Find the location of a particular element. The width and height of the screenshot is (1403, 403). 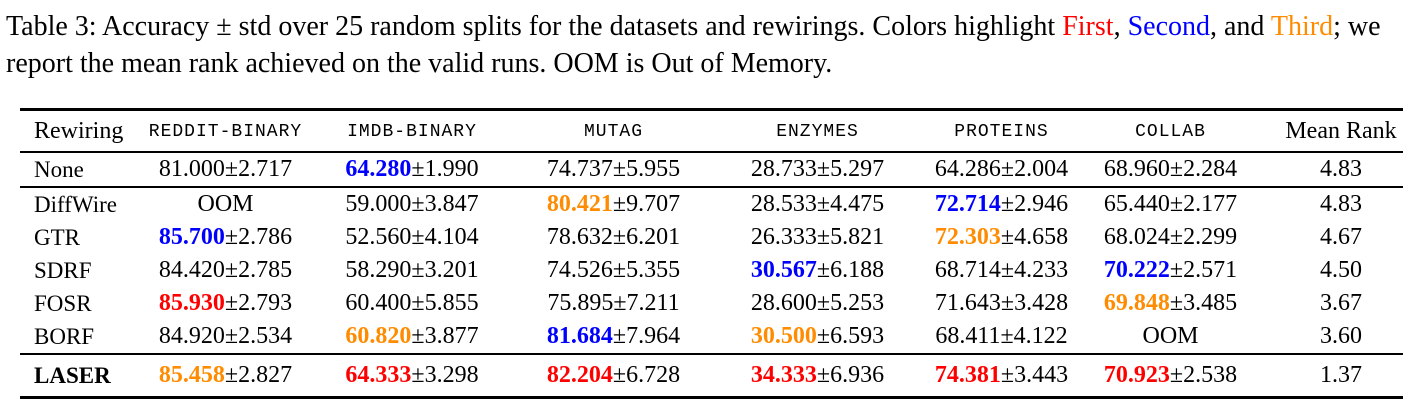

mean-value: 70.222 is located at coordinates (1136, 270).